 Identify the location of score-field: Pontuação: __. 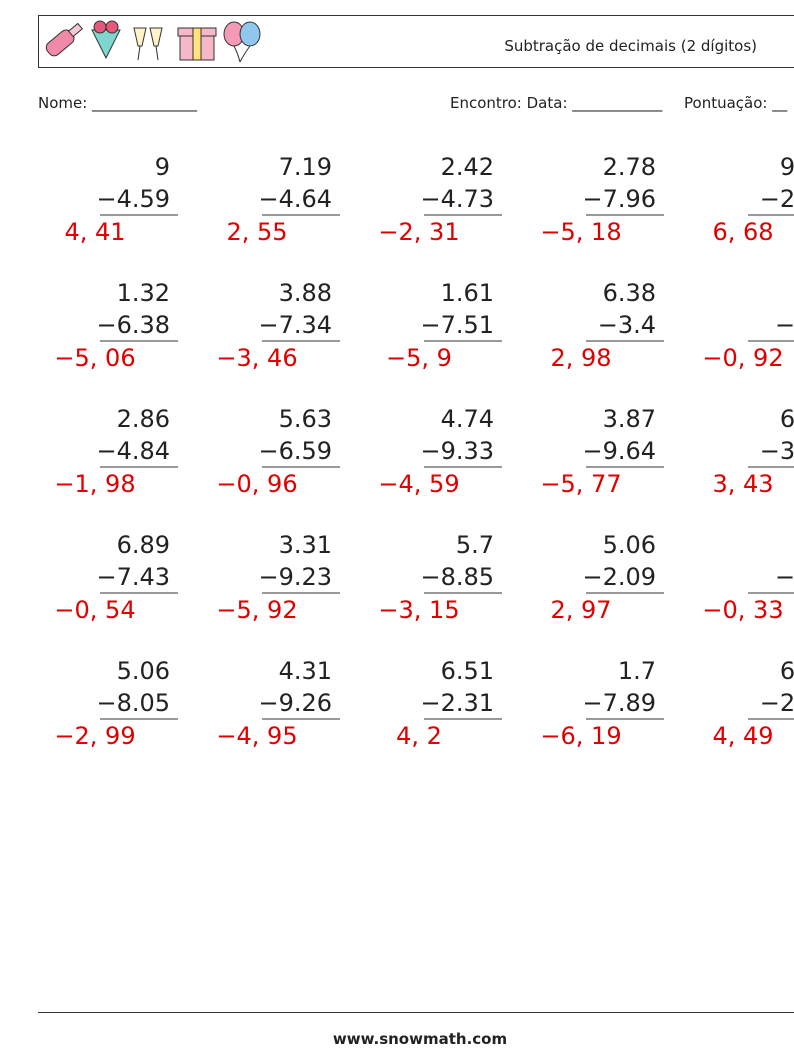
(736, 103).